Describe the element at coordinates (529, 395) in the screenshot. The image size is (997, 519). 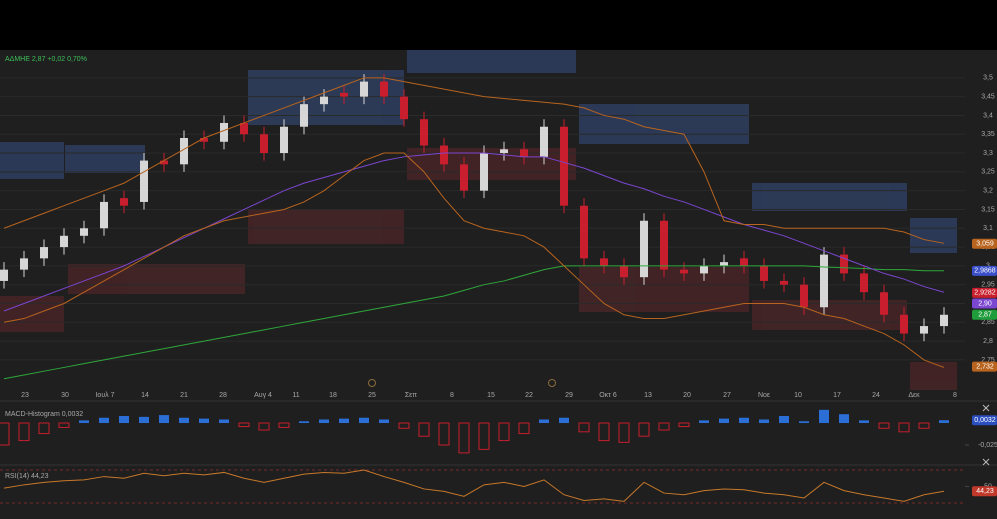
I see `x-tick-label: 22` at that location.